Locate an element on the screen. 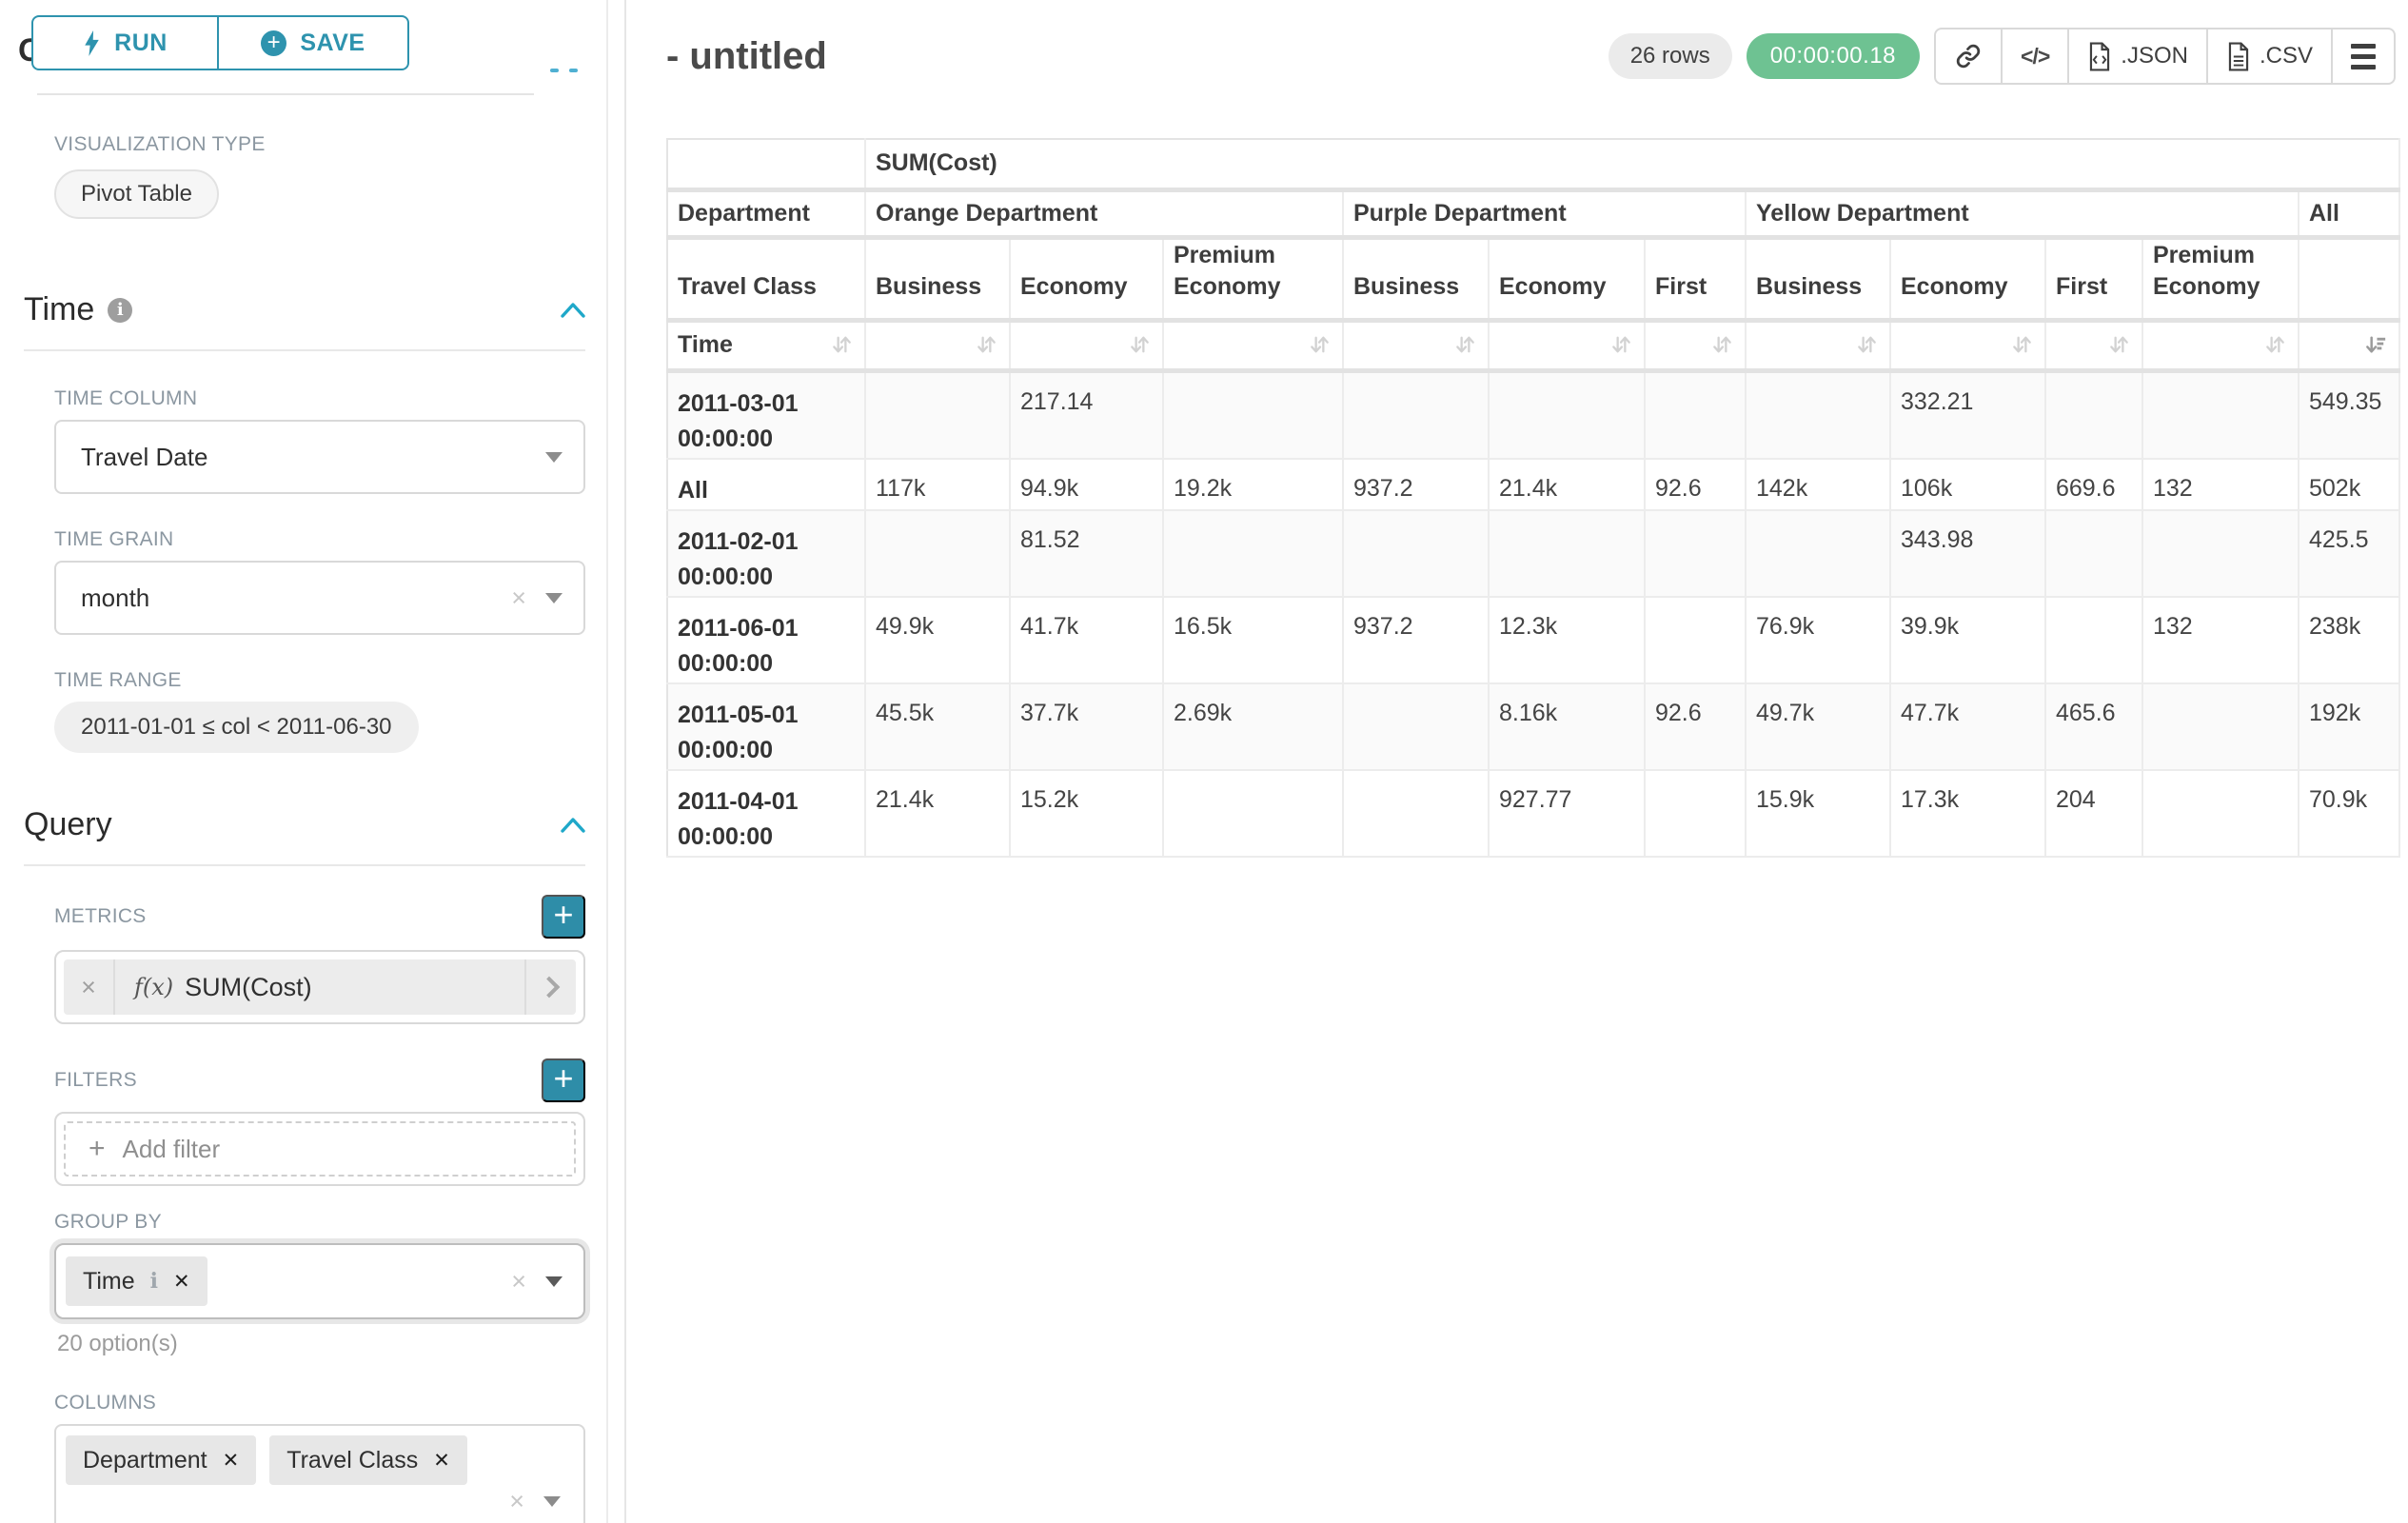 Image resolution: width=2408 pixels, height=1523 pixels. export-json-button: .JSON is located at coordinates (2136, 57).